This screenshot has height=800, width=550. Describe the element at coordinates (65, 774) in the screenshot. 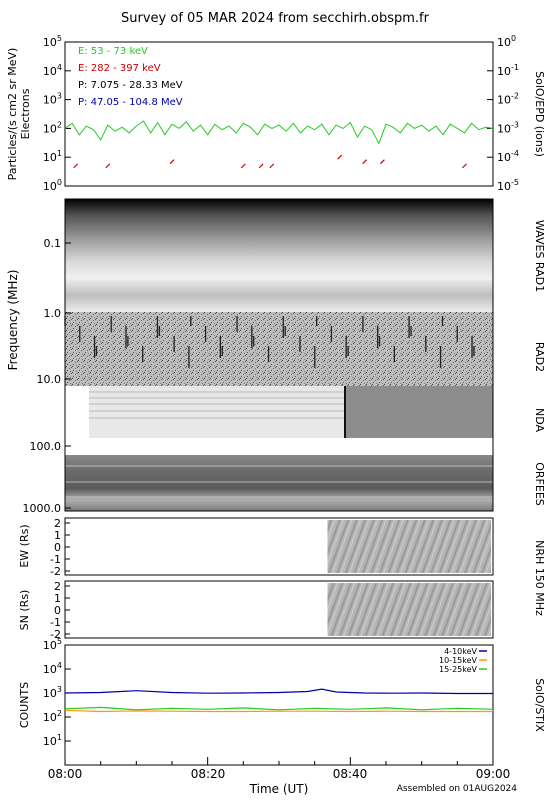

I see `time-tick-0800: 08:00` at that location.